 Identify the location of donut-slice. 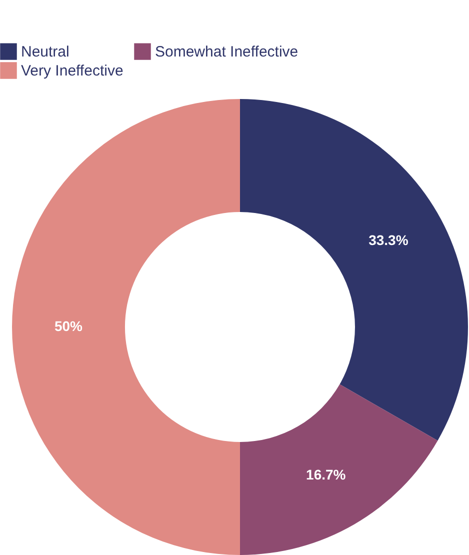
(339, 469).